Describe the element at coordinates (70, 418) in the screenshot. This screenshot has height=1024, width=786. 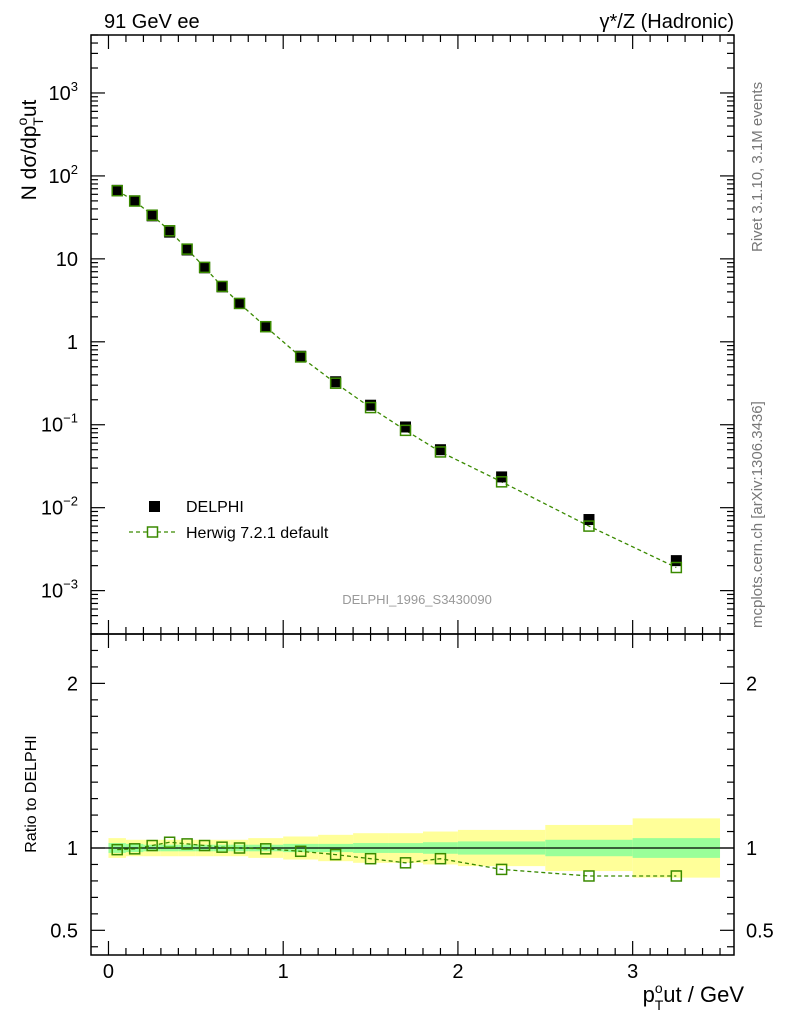
I see `y-tick-label-exp: −1` at that location.